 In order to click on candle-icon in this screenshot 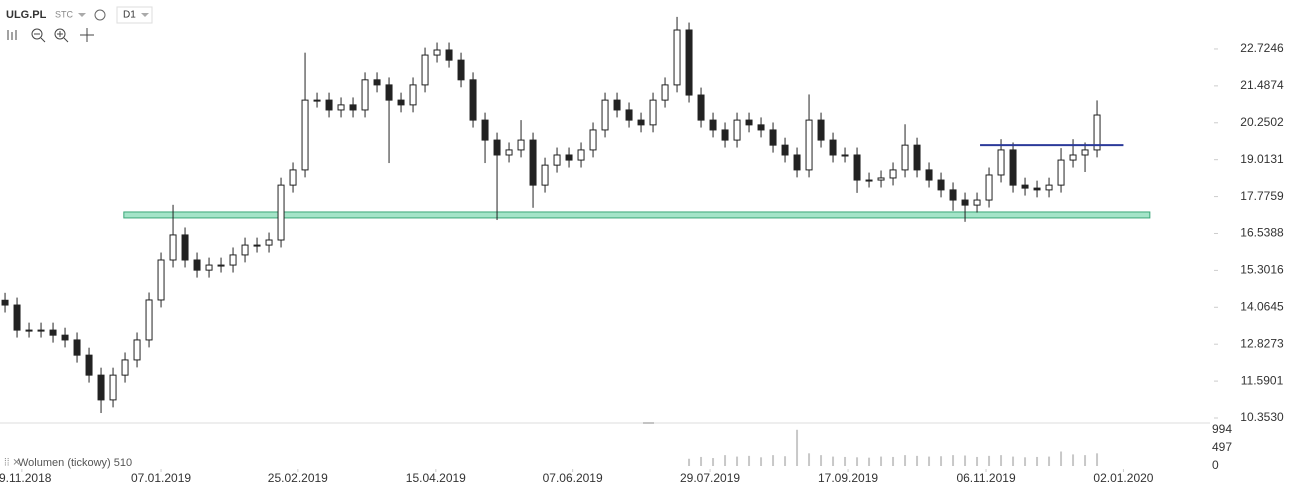, I will do `click(12, 35)`.